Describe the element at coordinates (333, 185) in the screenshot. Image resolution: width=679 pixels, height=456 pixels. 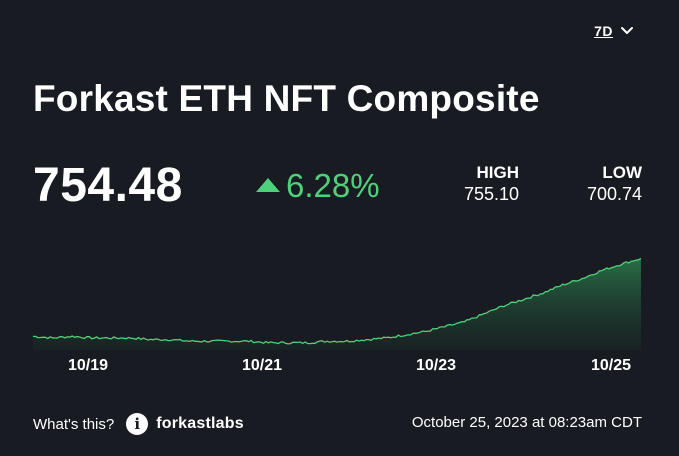
I see `percent-change-value: 6.28%` at that location.